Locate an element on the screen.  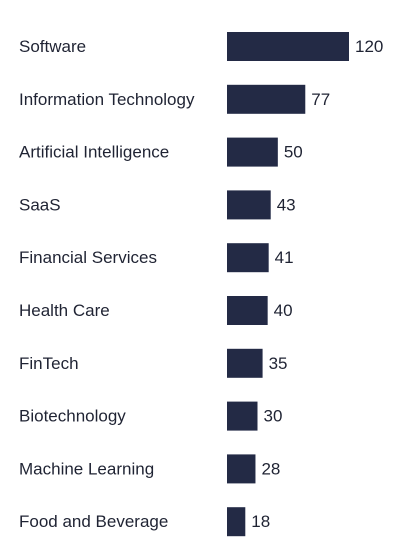
category-label: Information Technology is located at coordinates (107, 99).